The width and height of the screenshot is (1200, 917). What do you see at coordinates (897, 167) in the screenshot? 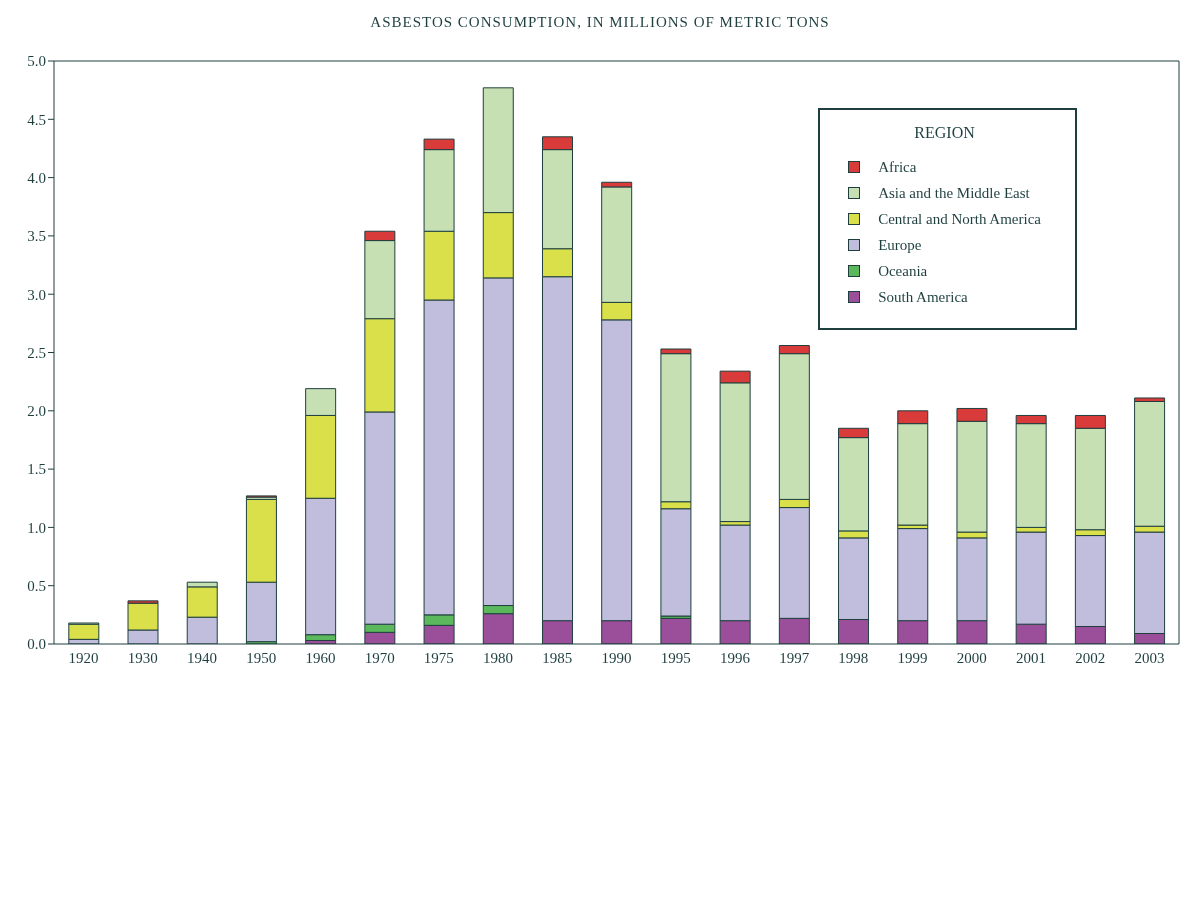
I see `legend-label: Africa` at bounding box center [897, 167].